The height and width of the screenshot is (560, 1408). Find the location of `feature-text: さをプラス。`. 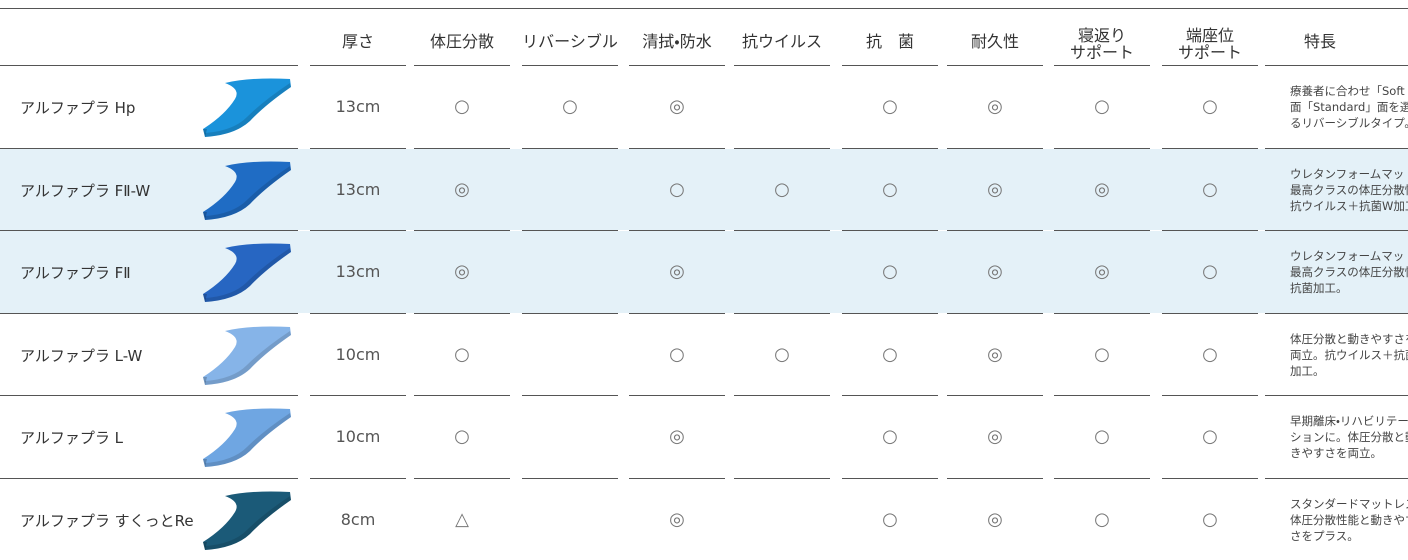

feature-text: さをプラス。 is located at coordinates (1324, 535).